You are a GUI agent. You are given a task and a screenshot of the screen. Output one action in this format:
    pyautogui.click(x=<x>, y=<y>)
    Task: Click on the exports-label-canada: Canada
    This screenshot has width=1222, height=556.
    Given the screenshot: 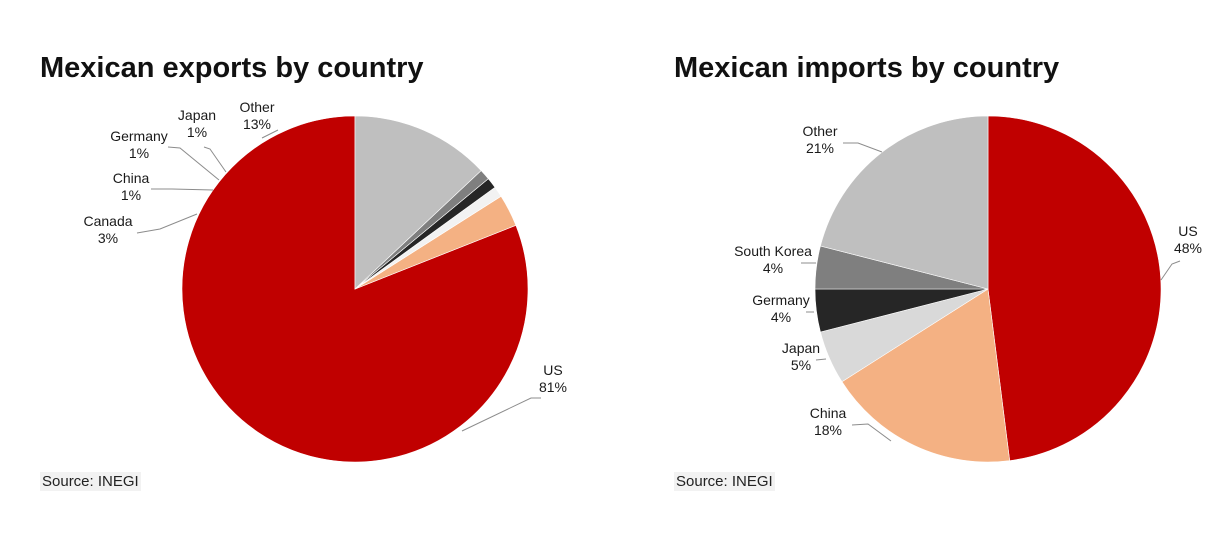 What is the action you would take?
    pyautogui.click(x=107, y=221)
    